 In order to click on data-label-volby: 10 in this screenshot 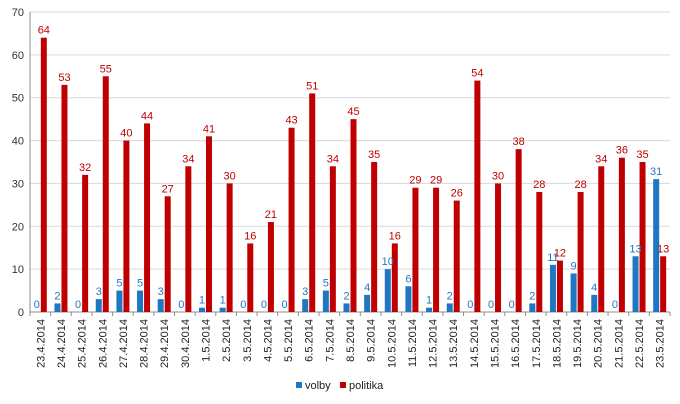, I will do `click(388, 262)`.